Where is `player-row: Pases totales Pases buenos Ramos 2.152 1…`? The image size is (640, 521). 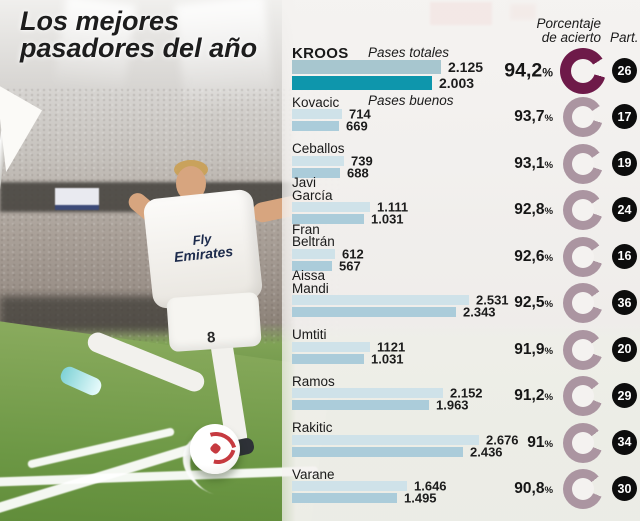
player-row: Pases totales Pases buenos Ramos 2.152 1… is located at coordinates (461, 396).